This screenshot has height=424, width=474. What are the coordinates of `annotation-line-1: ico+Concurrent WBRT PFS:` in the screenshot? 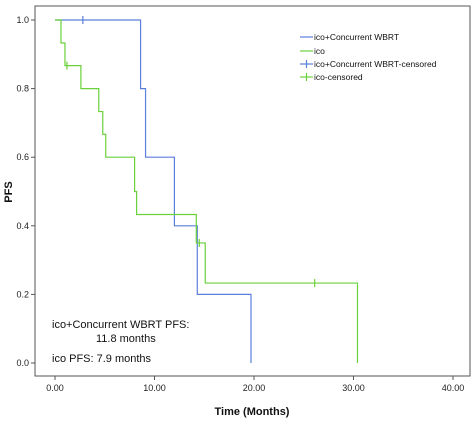 It's located at (120, 325).